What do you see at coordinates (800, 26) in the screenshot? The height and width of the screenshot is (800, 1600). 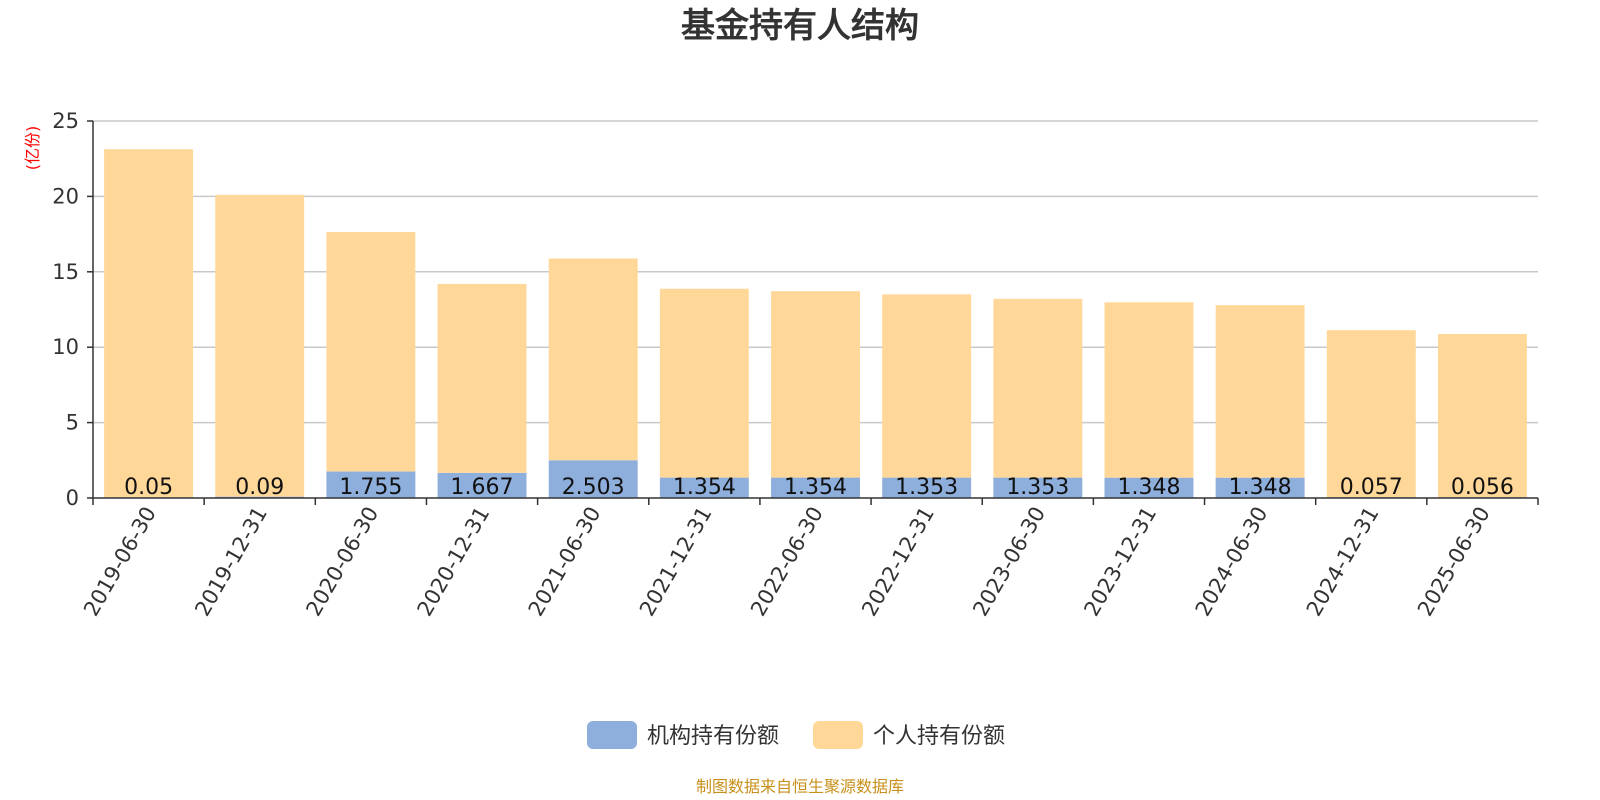 I see `chart-title: 基金持有人结构` at bounding box center [800, 26].